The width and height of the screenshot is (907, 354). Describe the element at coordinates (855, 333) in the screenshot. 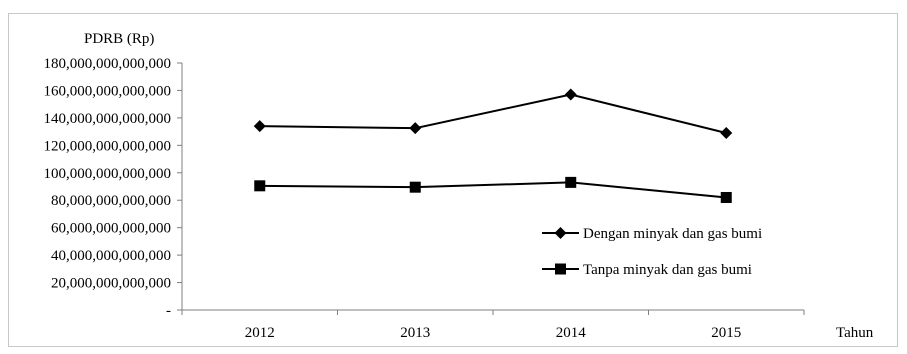

I see `x-axis-title: Tahun` at that location.